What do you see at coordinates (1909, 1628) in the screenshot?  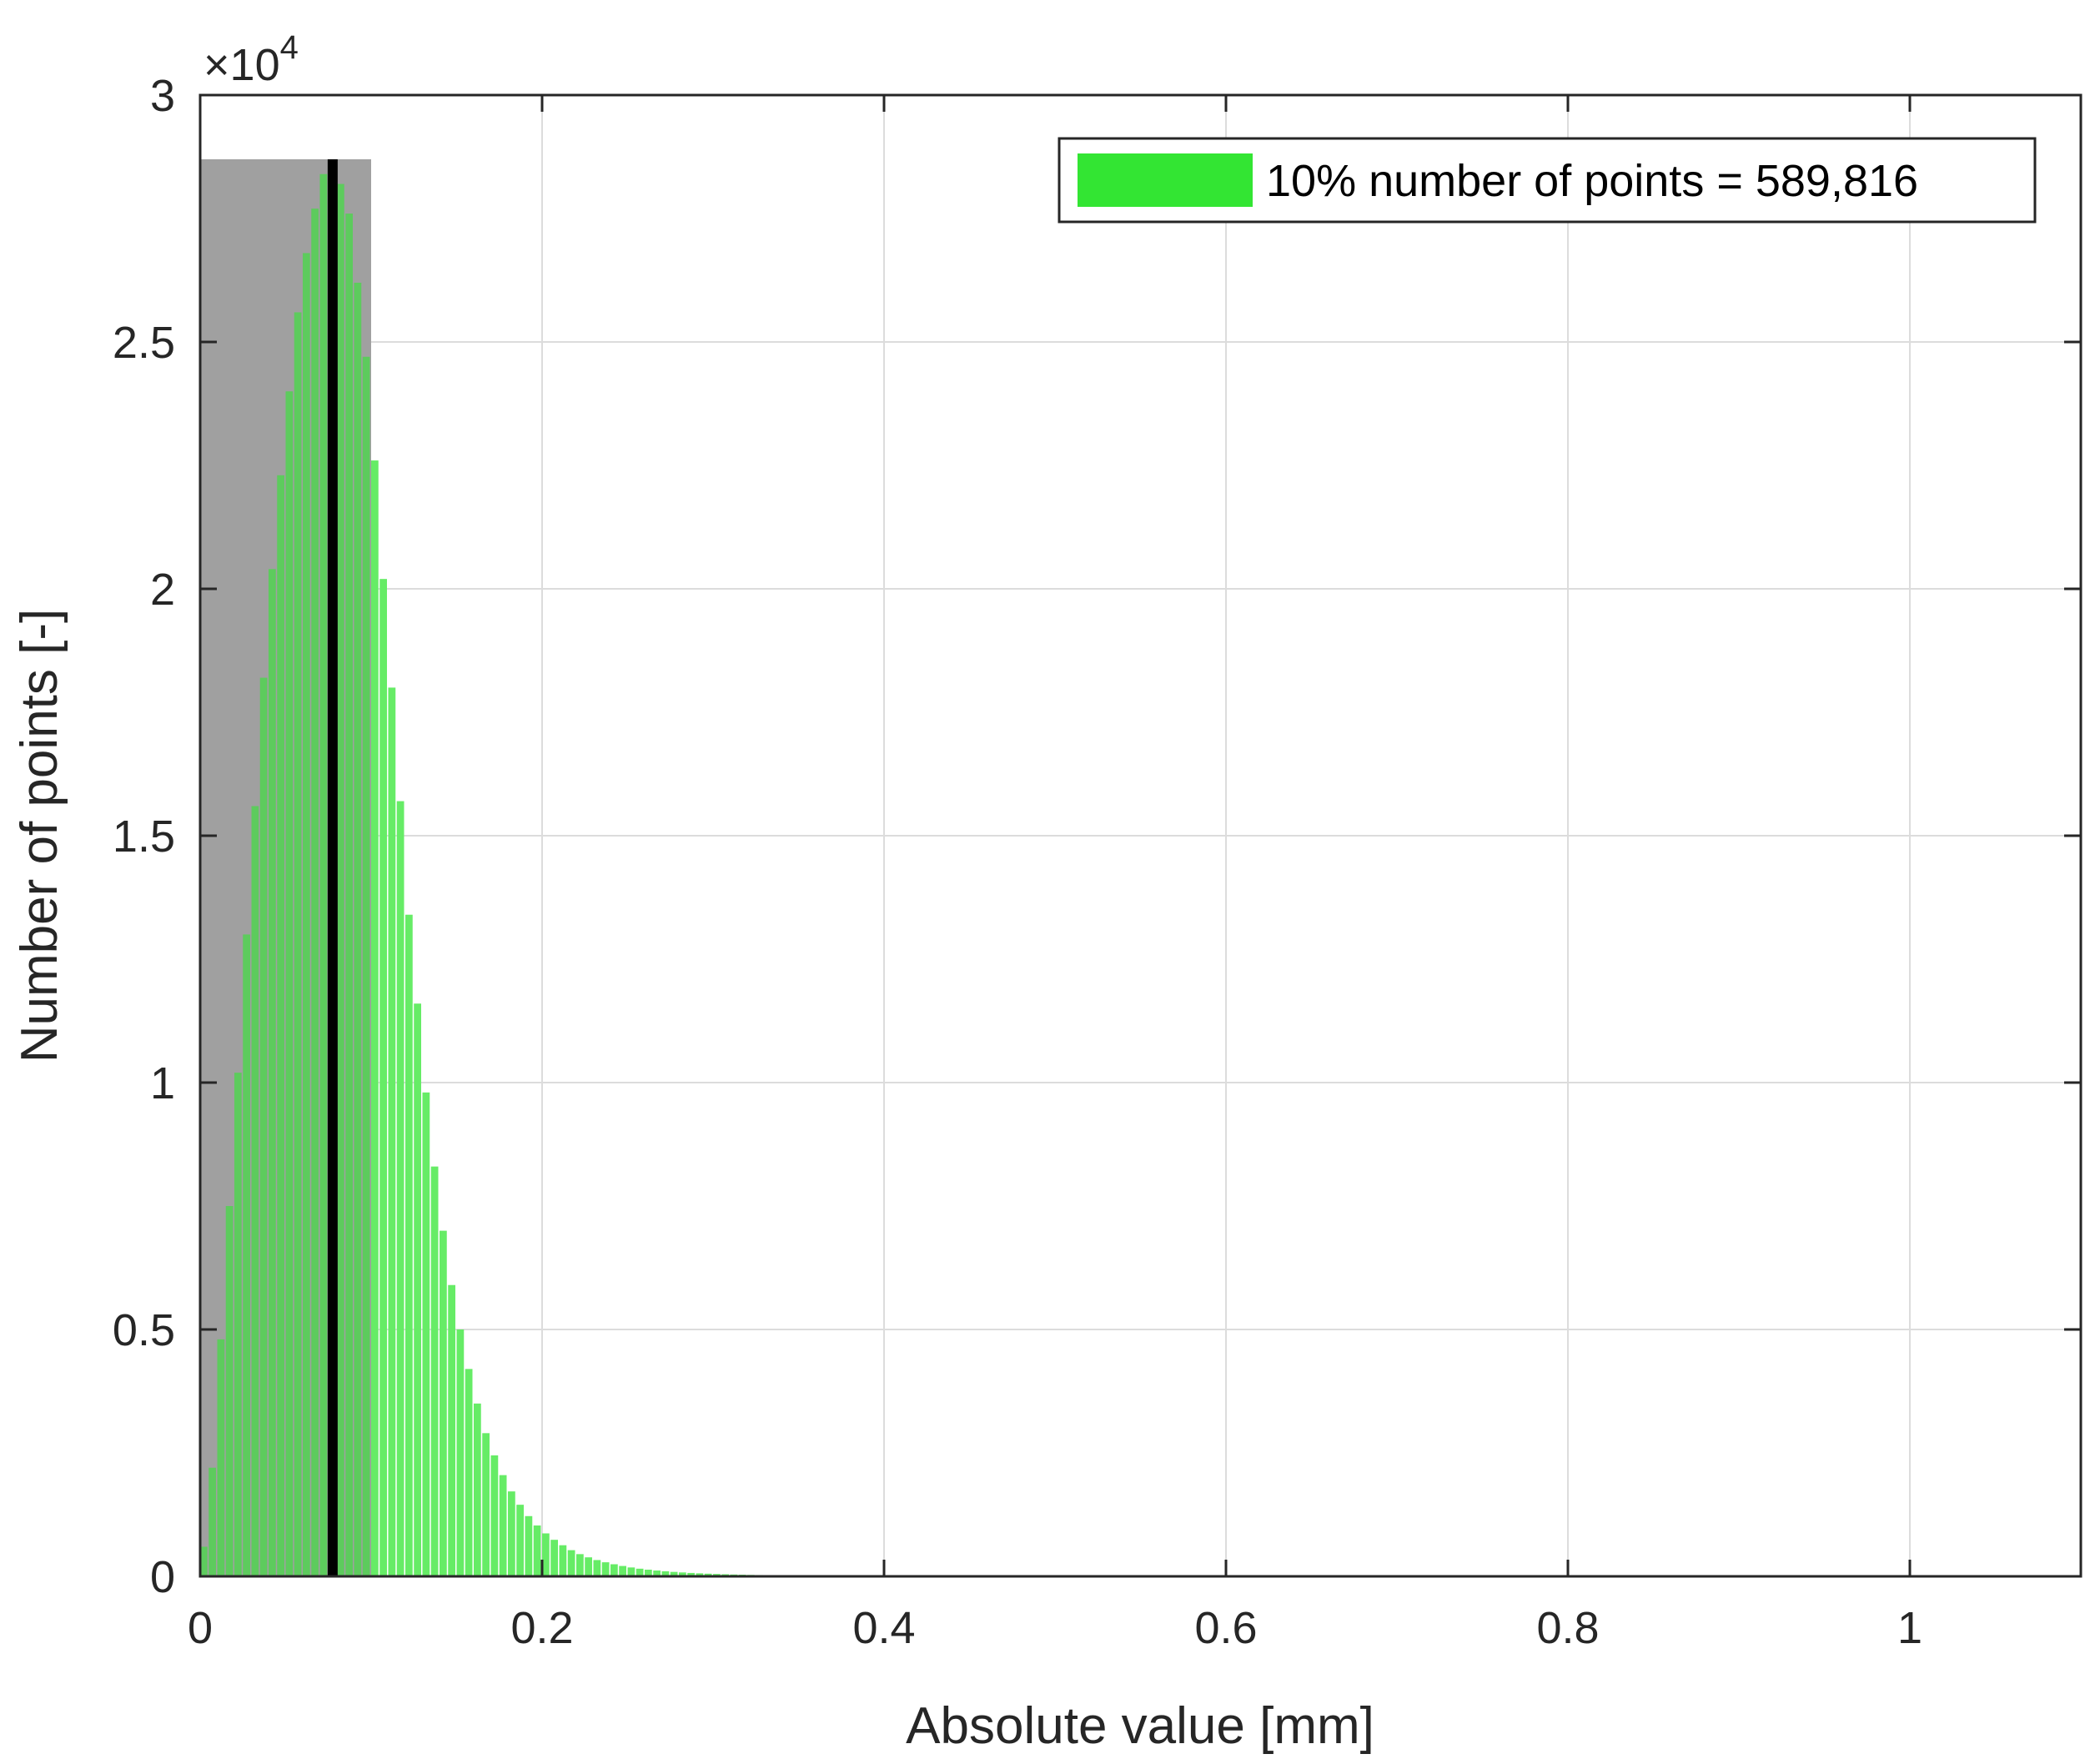 I see `x-tick-label: 1` at bounding box center [1909, 1628].